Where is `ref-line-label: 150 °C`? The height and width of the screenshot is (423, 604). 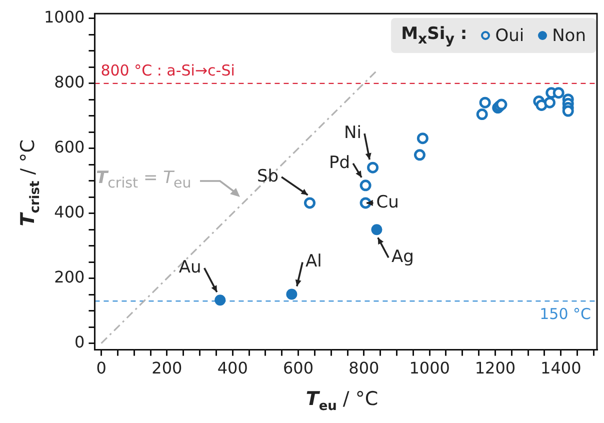
ref-line-label: 150 °C is located at coordinates (566, 313).